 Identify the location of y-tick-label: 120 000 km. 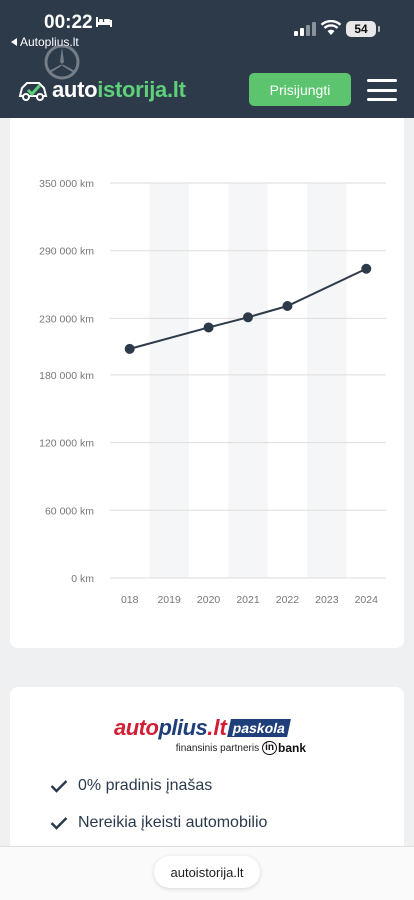
(66, 444).